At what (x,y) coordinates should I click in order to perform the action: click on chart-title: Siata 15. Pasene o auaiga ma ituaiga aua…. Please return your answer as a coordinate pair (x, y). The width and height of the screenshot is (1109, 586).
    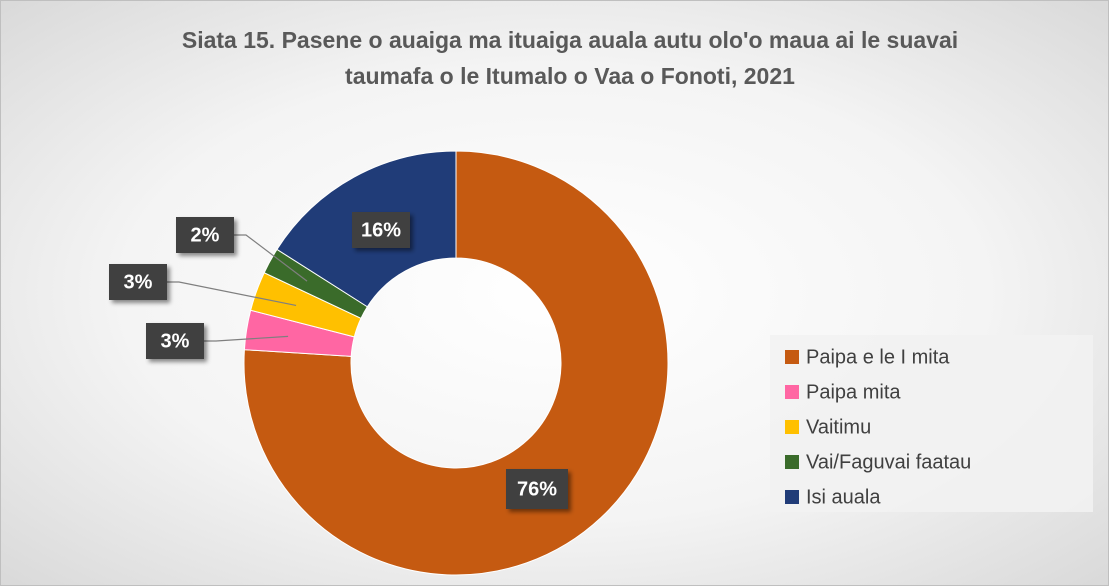
    Looking at the image, I should click on (570, 58).